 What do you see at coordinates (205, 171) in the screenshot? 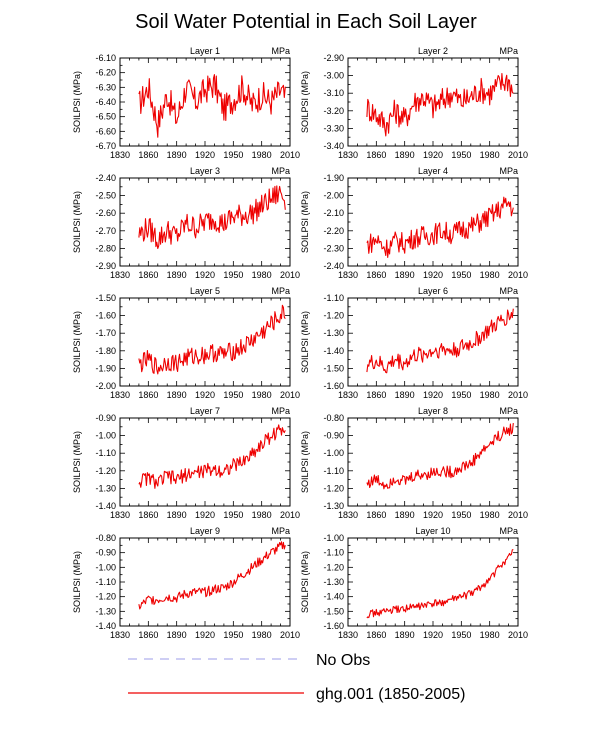
I see `panel-title: Layer 3` at bounding box center [205, 171].